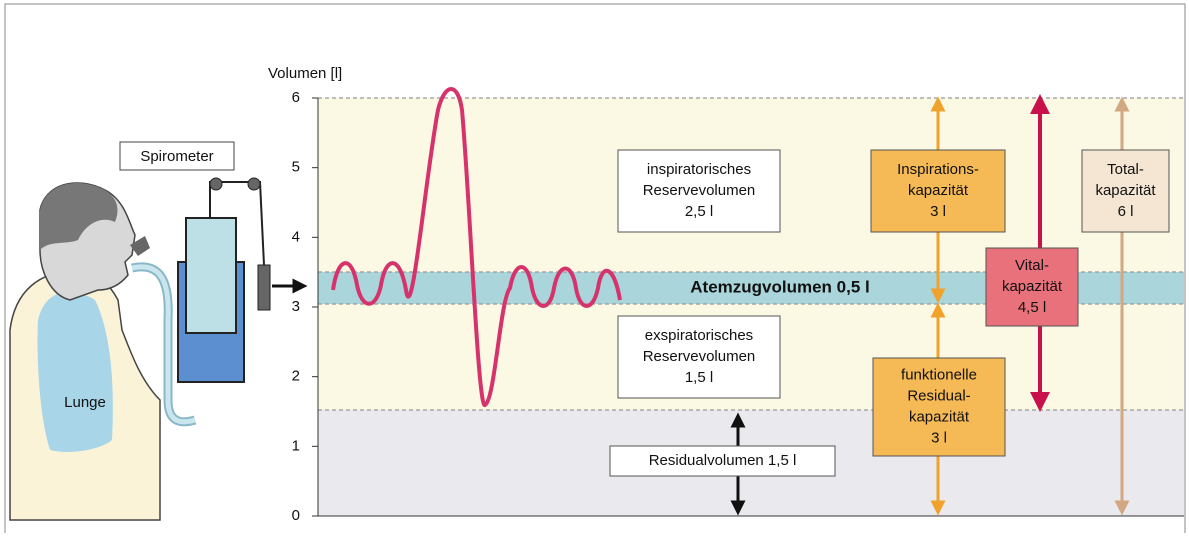 This screenshot has width=1189, height=538. What do you see at coordinates (163, 344) in the screenshot?
I see `tube-inner` at bounding box center [163, 344].